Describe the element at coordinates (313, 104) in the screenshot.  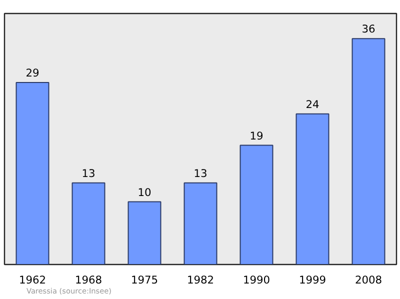
I see `data-label: 24` at that location.